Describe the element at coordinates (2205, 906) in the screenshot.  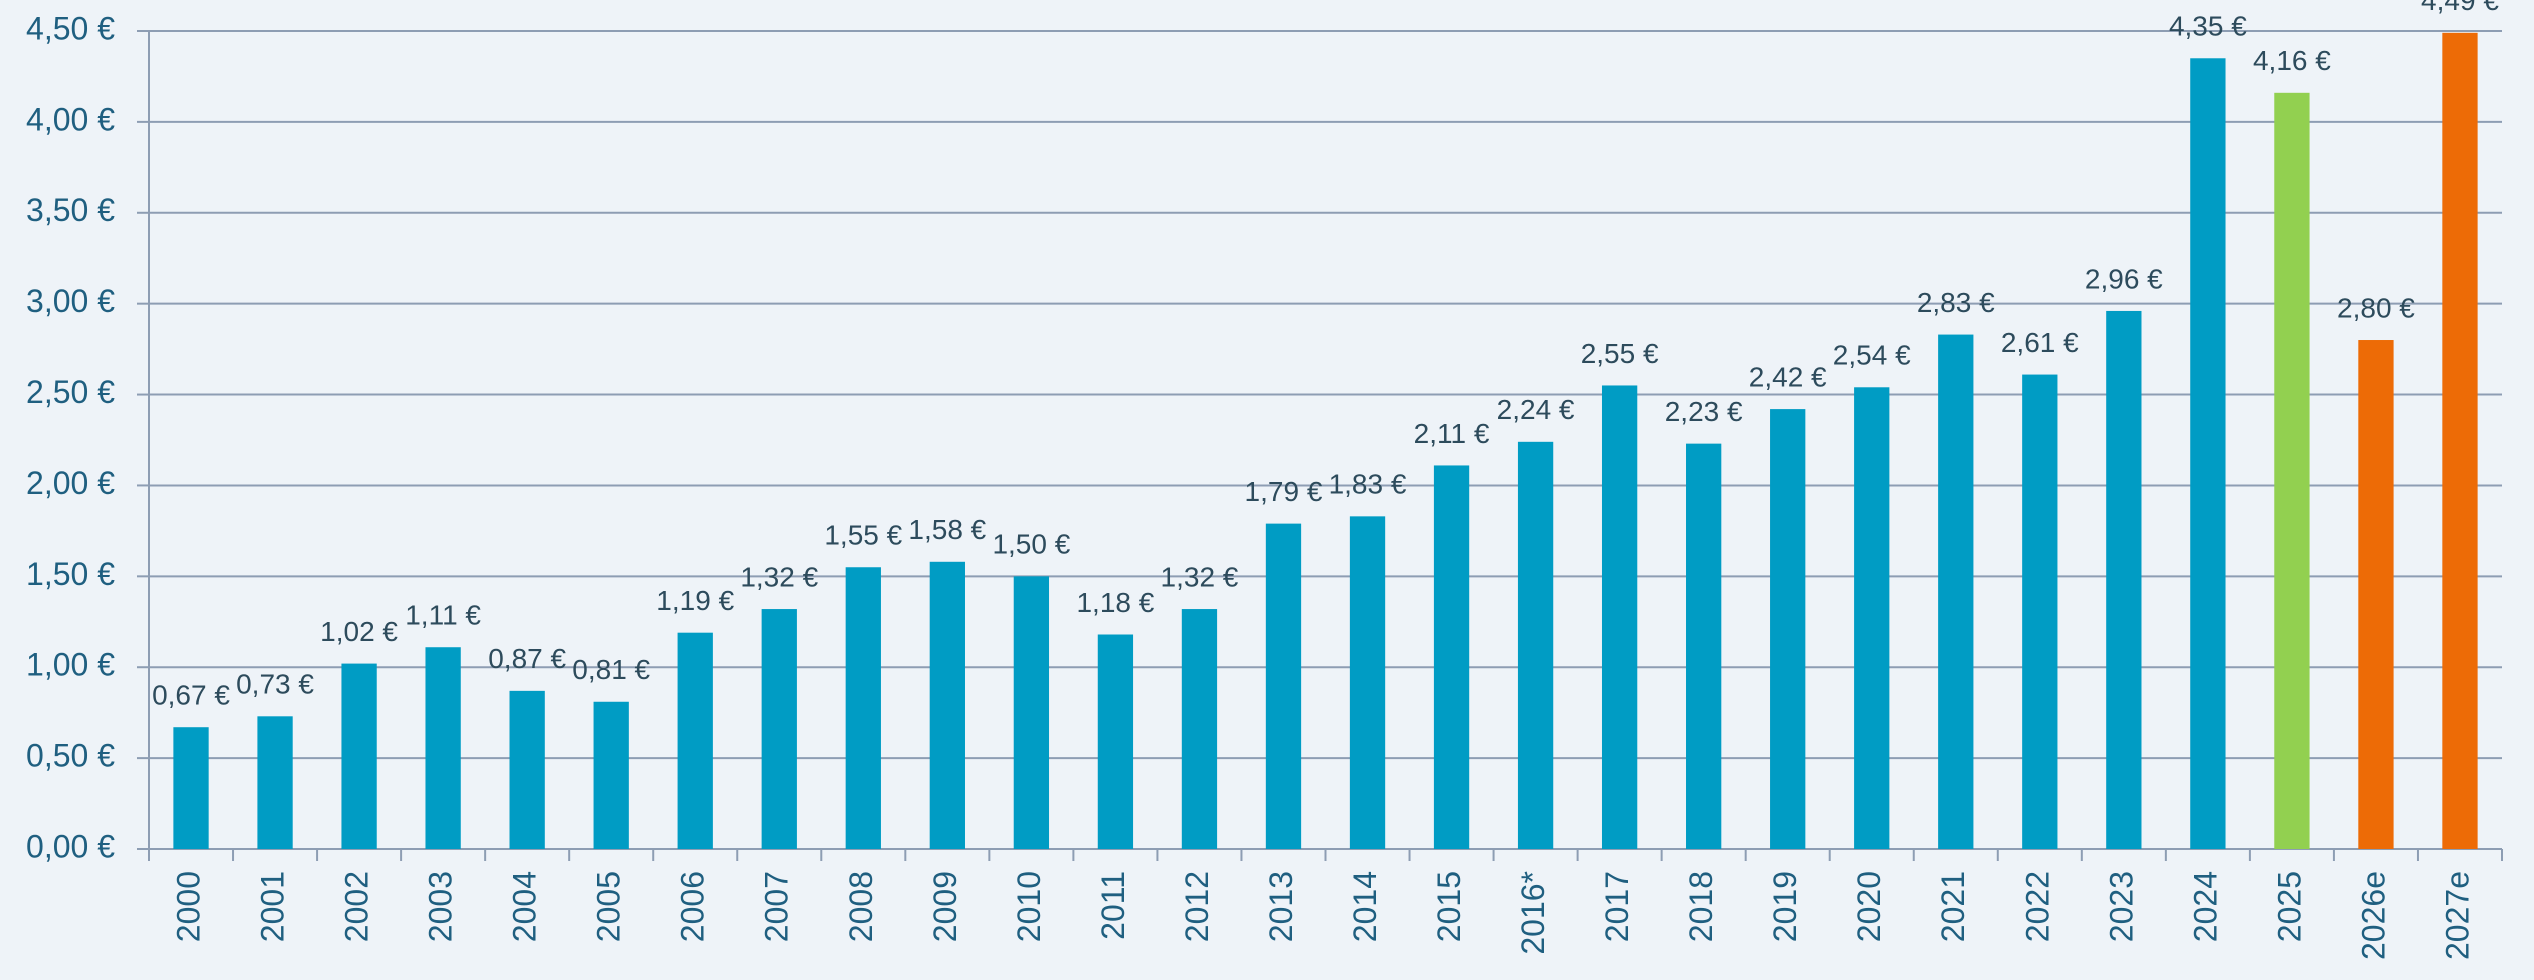
I see `x-tick-label: 2024` at that location.